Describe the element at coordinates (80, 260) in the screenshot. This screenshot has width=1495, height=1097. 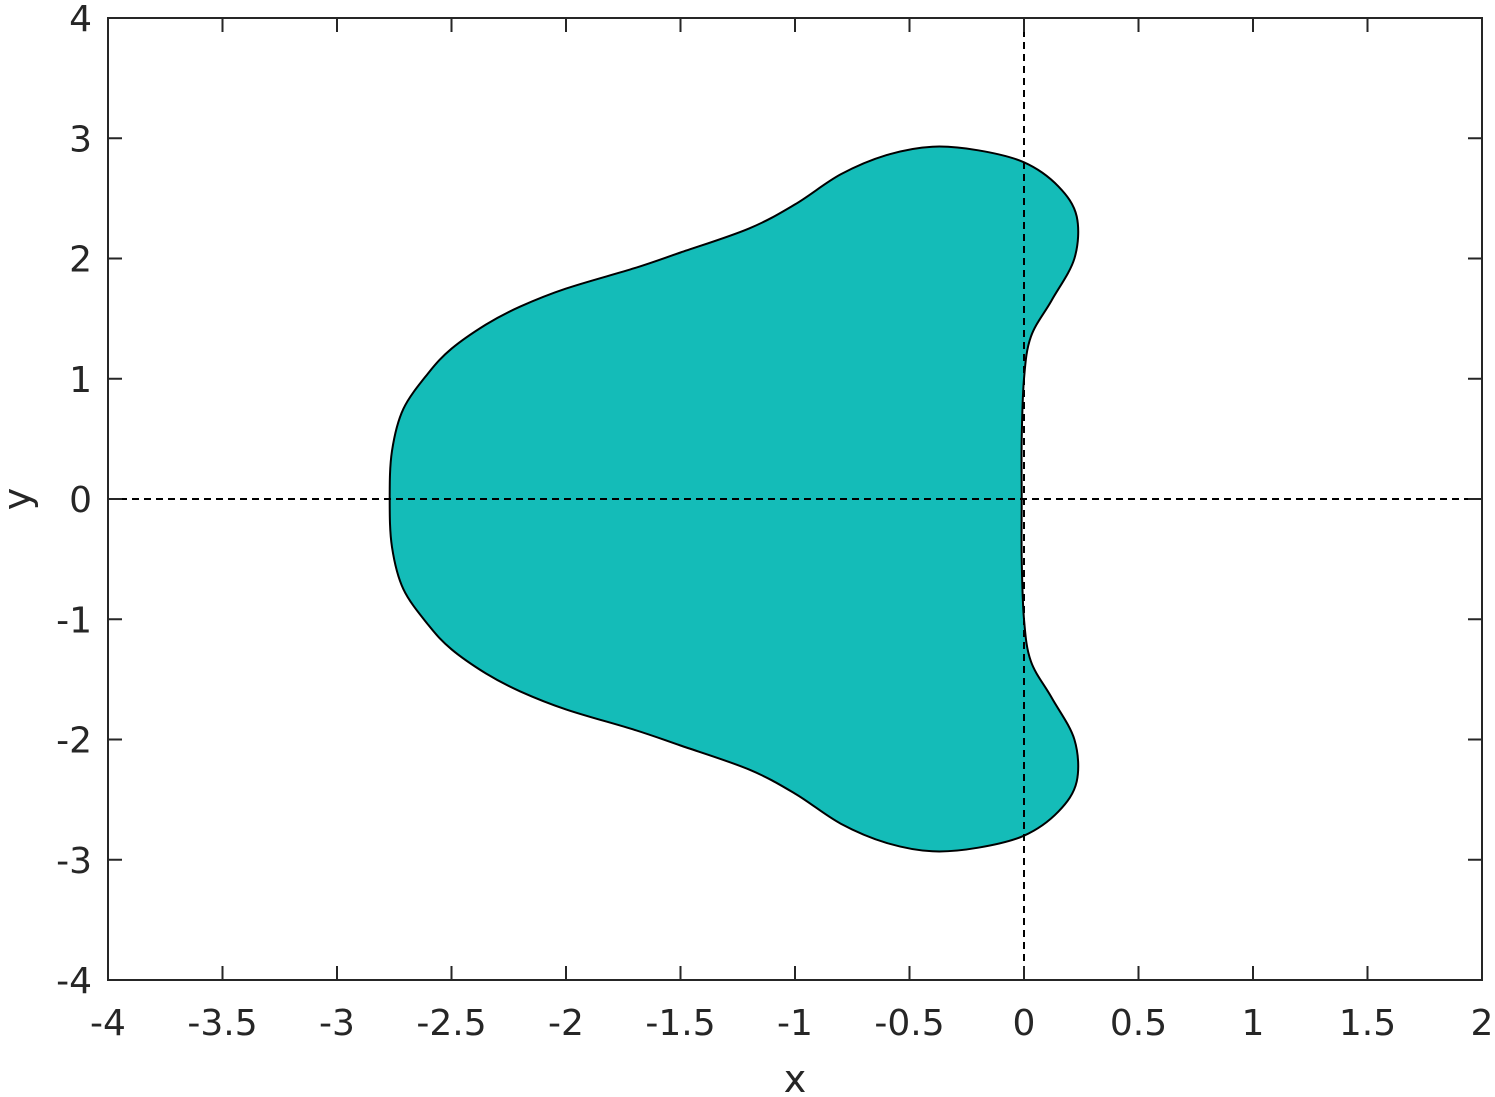
I see `y-tick-label: 2` at that location.